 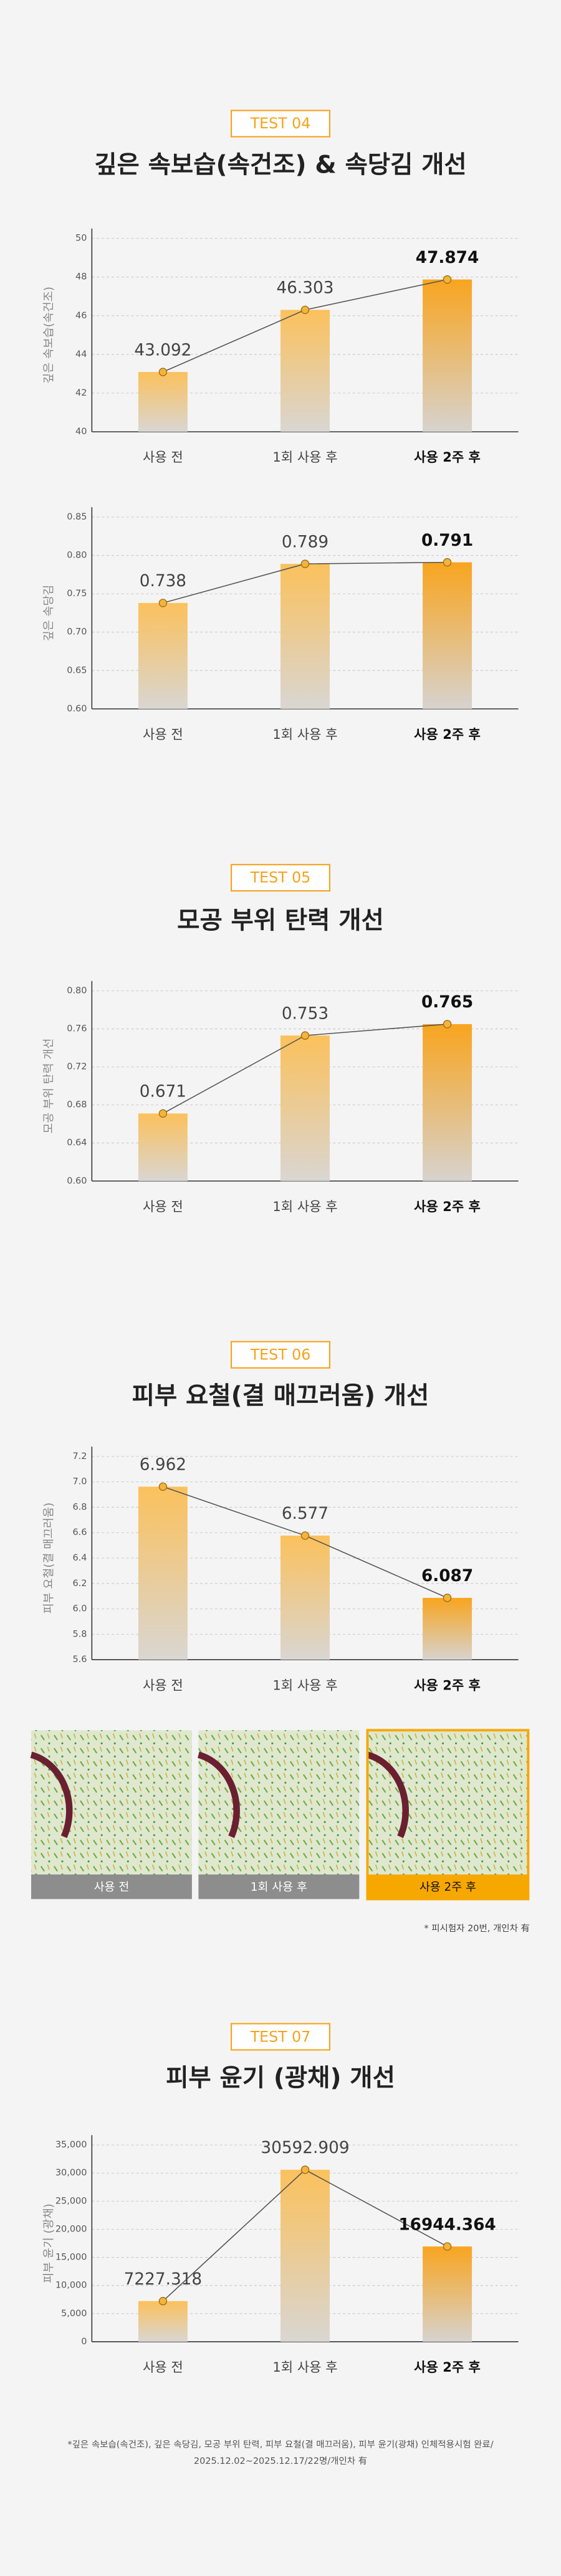 I want to click on y-tick-label: 0.68, so click(x=77, y=1105).